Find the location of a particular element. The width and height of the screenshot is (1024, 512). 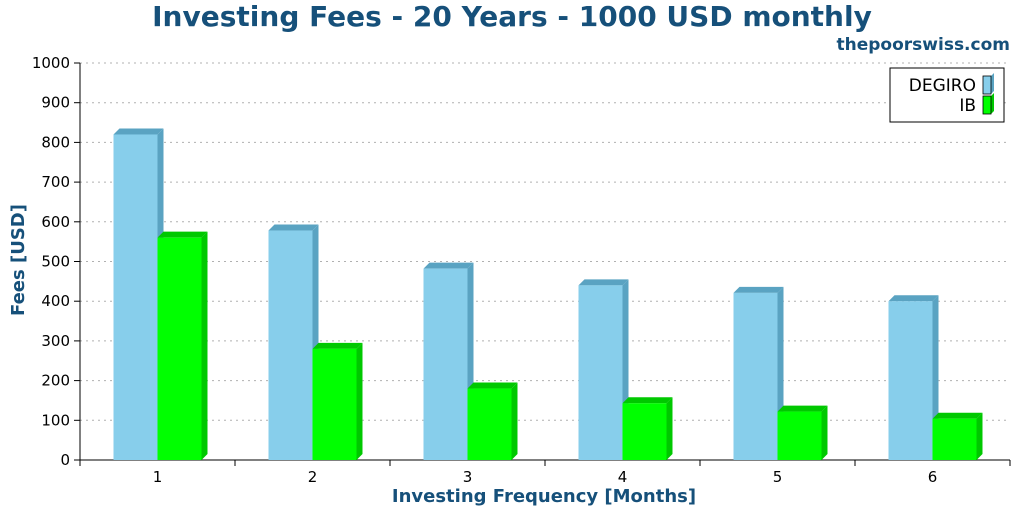

x-tick-label: 6 is located at coordinates (933, 477).